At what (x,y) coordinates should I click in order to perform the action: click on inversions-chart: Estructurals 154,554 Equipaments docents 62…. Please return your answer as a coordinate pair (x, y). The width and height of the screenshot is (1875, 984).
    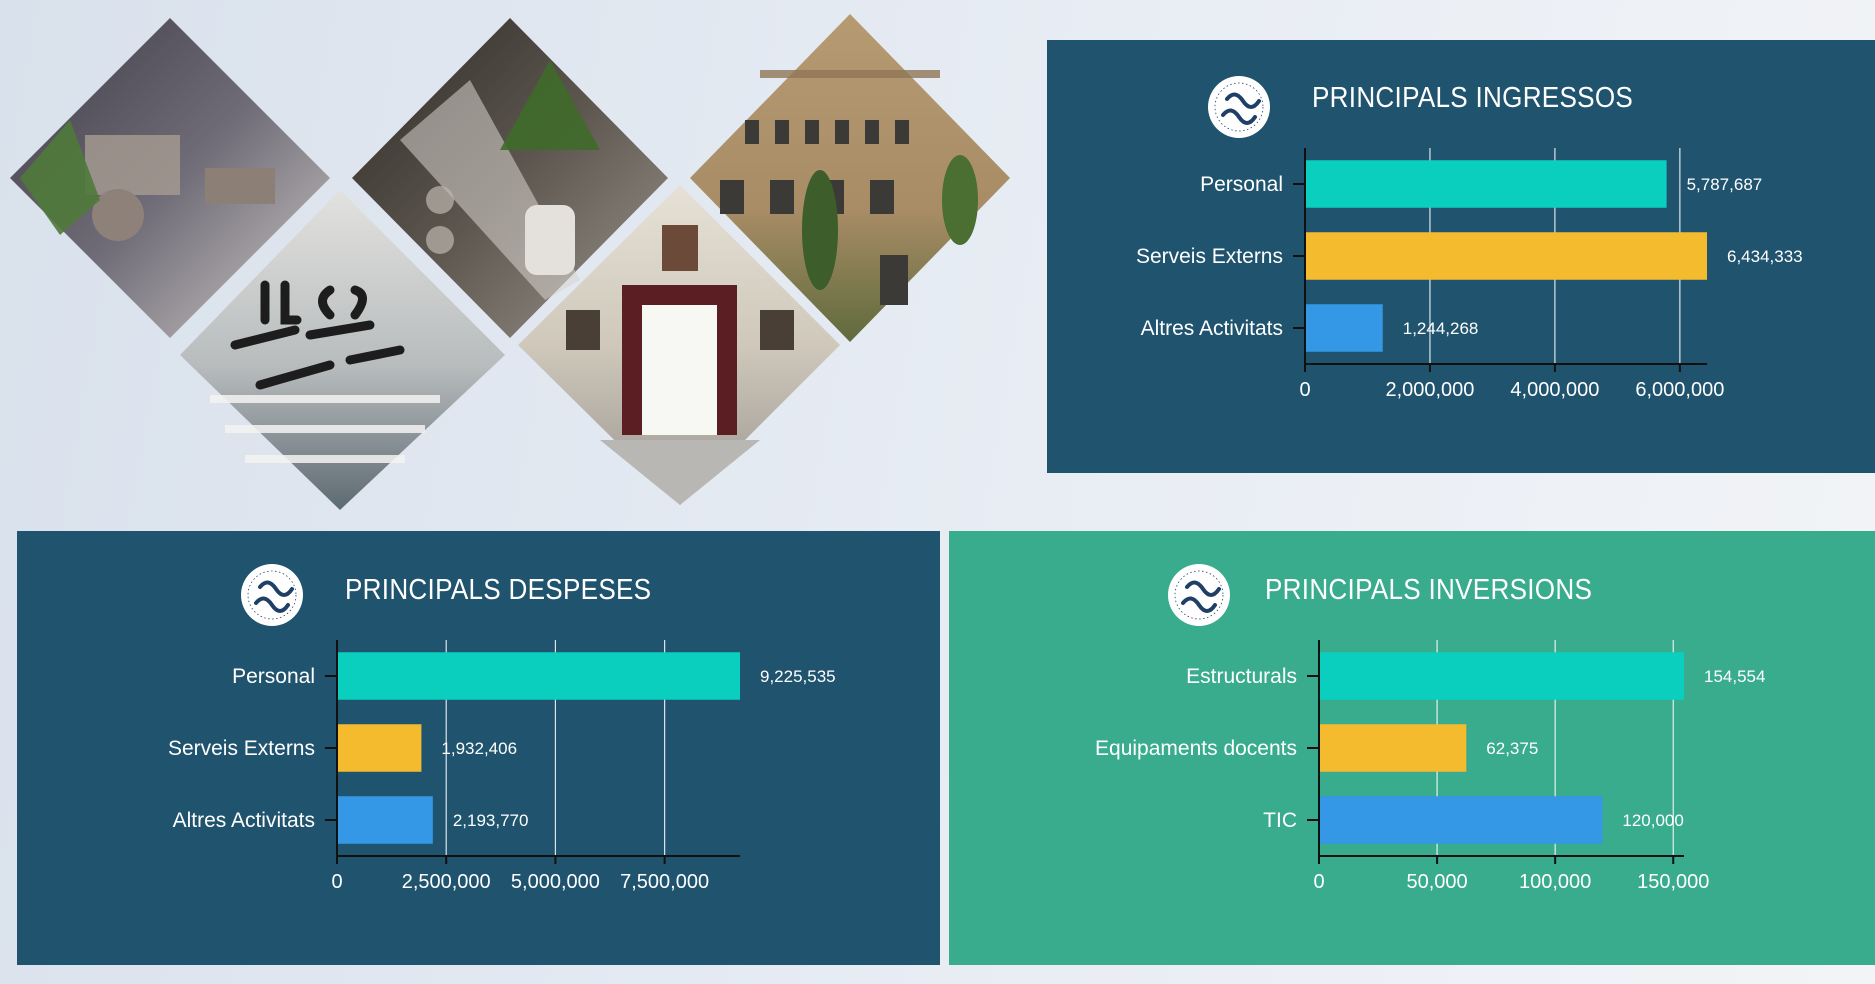
    Looking at the image, I should click on (1430, 766).